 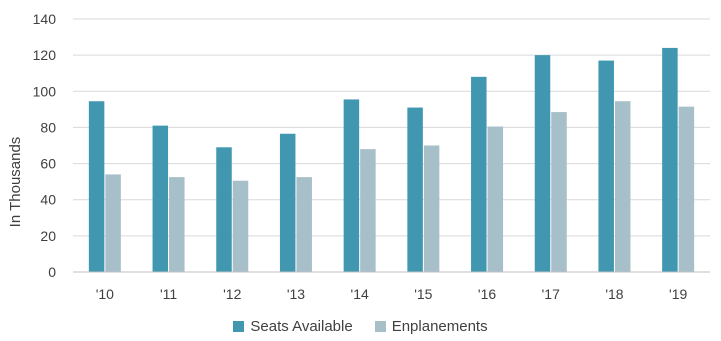 What do you see at coordinates (15, 182) in the screenshot?
I see `y-axis-title: In Thousands` at bounding box center [15, 182].